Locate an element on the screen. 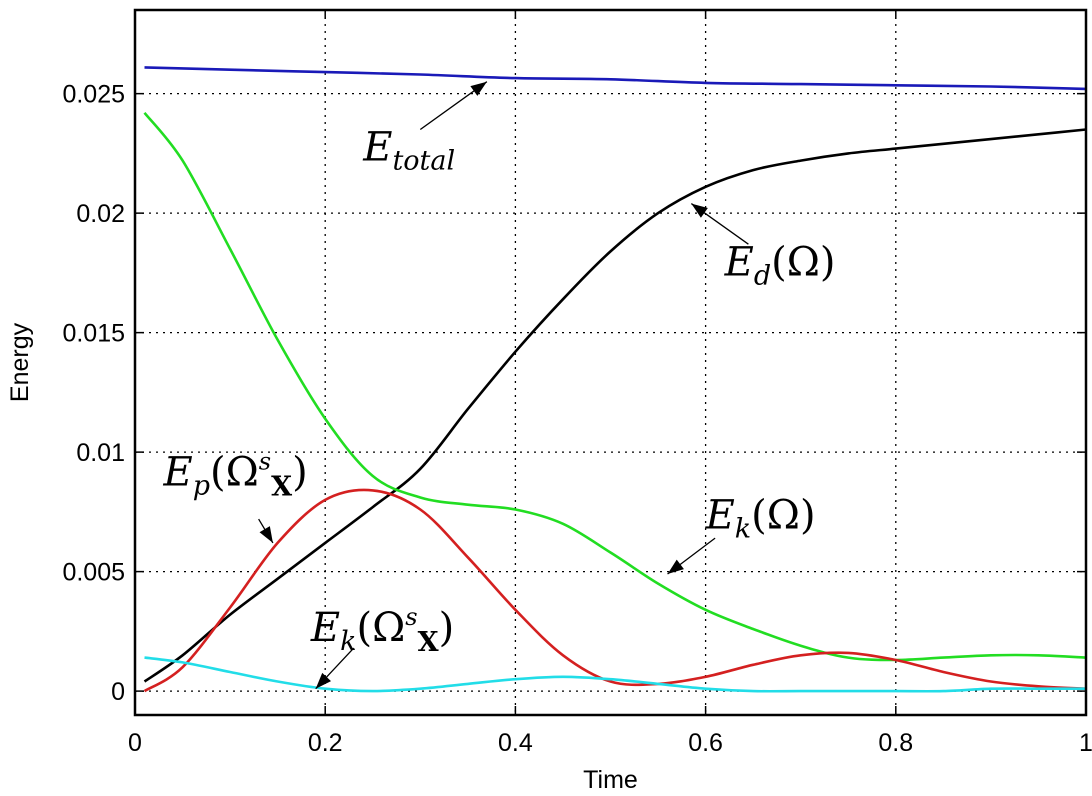 Image resolution: width=1092 pixels, height=796 pixels. y-tick-label: 0.02 is located at coordinates (100, 214).